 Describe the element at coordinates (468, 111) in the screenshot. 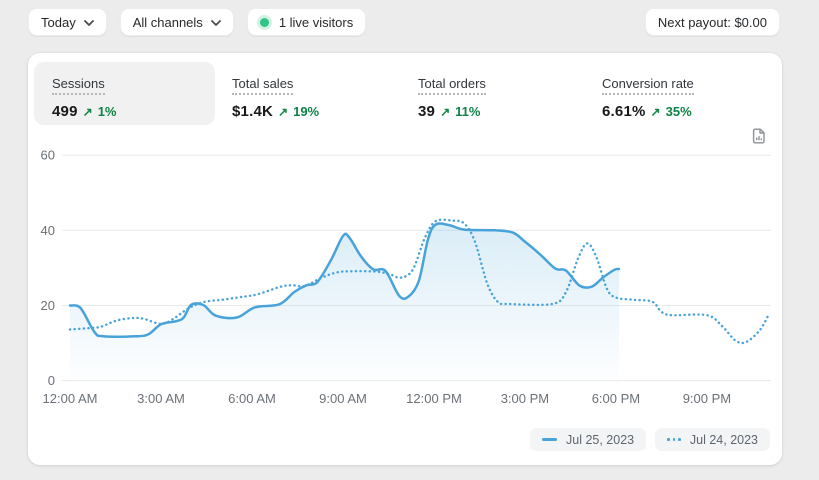

I see `metric-delta: 11%` at that location.